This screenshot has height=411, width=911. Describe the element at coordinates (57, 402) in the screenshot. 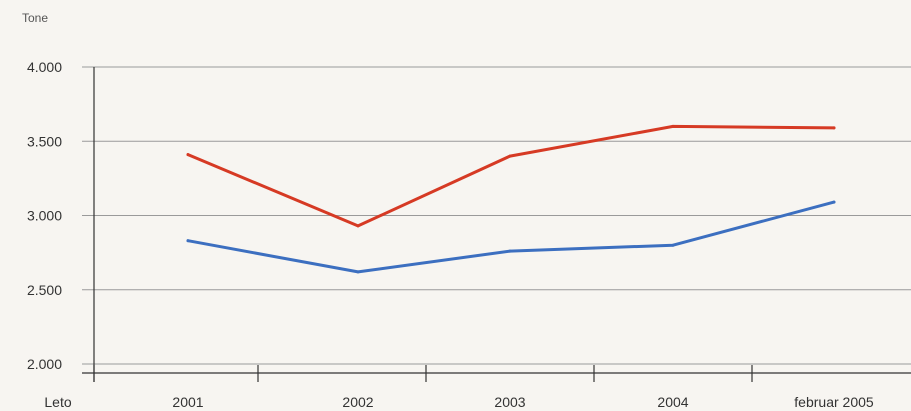

I see `x-axis-title: Leto` at that location.